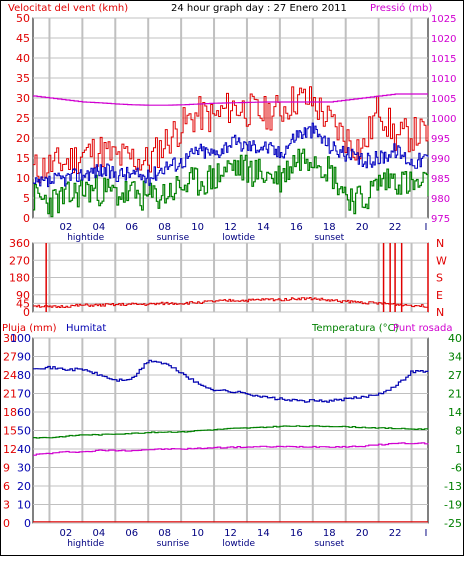 This screenshot has height=566, width=465. Describe the element at coordinates (24, 468) in the screenshot. I see `humidity-tick-label: 30` at that location.